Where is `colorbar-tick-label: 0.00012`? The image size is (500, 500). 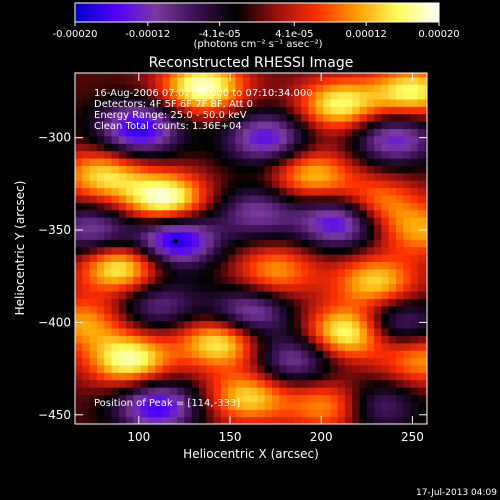 colorbar-tick-label: 0.00012 is located at coordinates (366, 34).